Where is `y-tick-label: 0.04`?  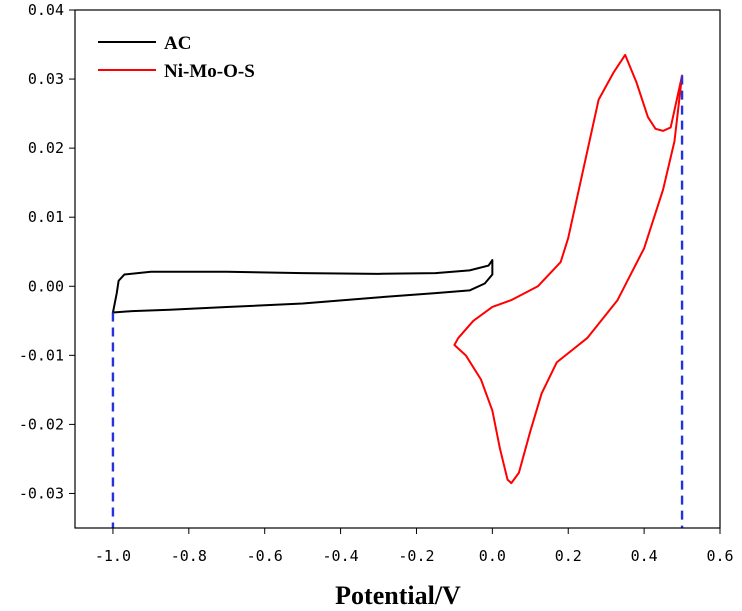
y-tick-label: 0.04 is located at coordinates (46, 10).